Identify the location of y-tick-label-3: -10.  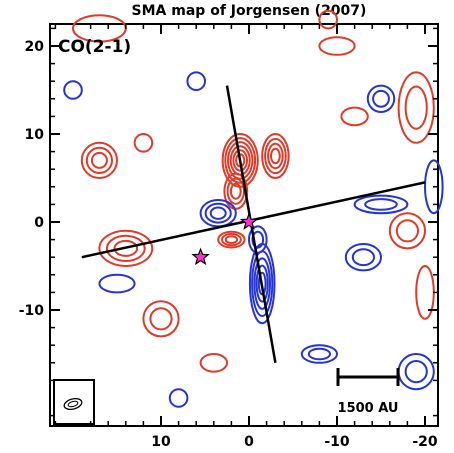
(32, 311).